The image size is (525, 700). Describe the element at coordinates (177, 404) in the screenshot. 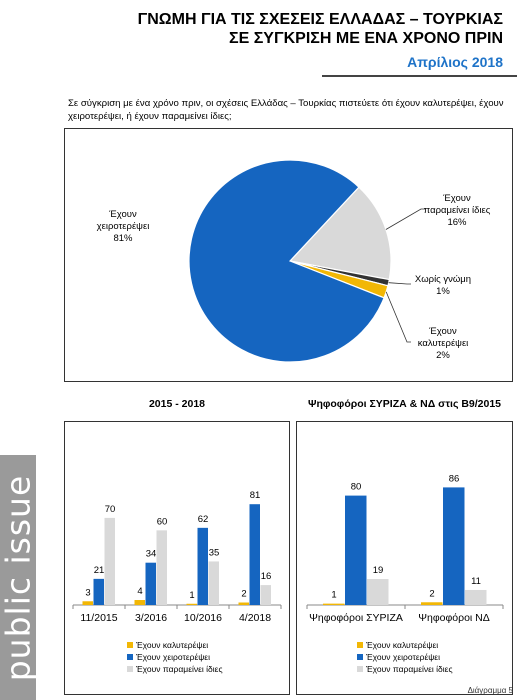

I see `trend-chart-title: 2015 - 2018` at that location.